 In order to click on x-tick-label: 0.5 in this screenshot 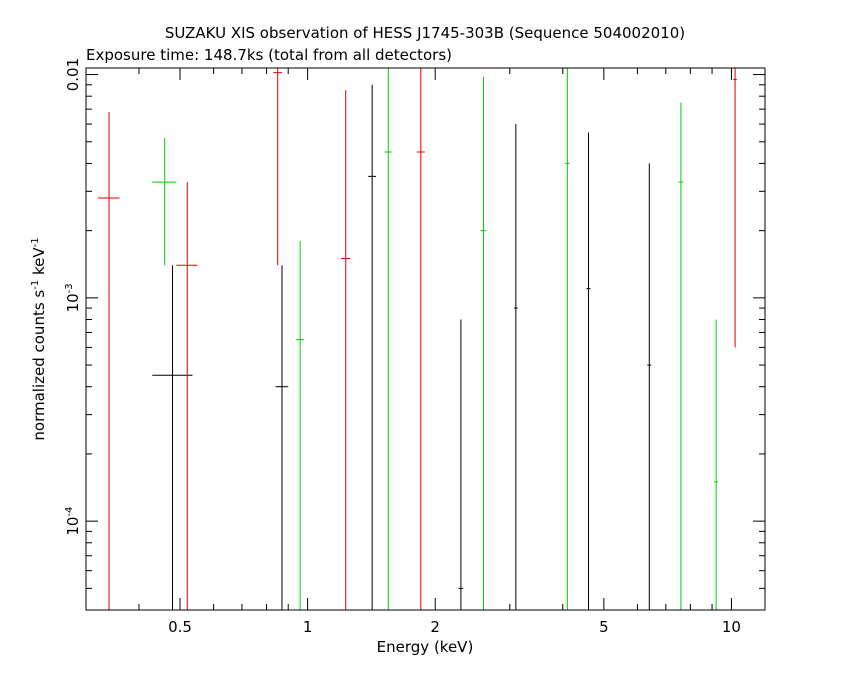, I will do `click(180, 627)`.